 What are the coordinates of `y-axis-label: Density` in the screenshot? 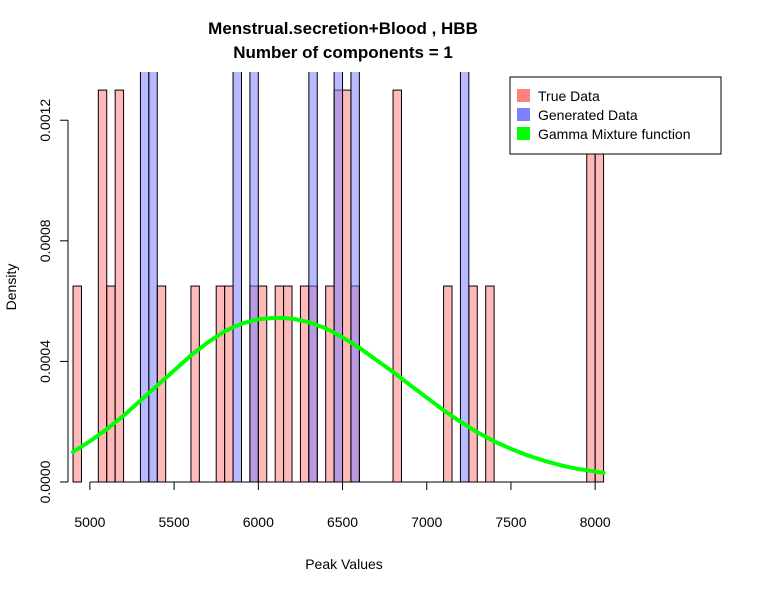 It's located at (11, 287).